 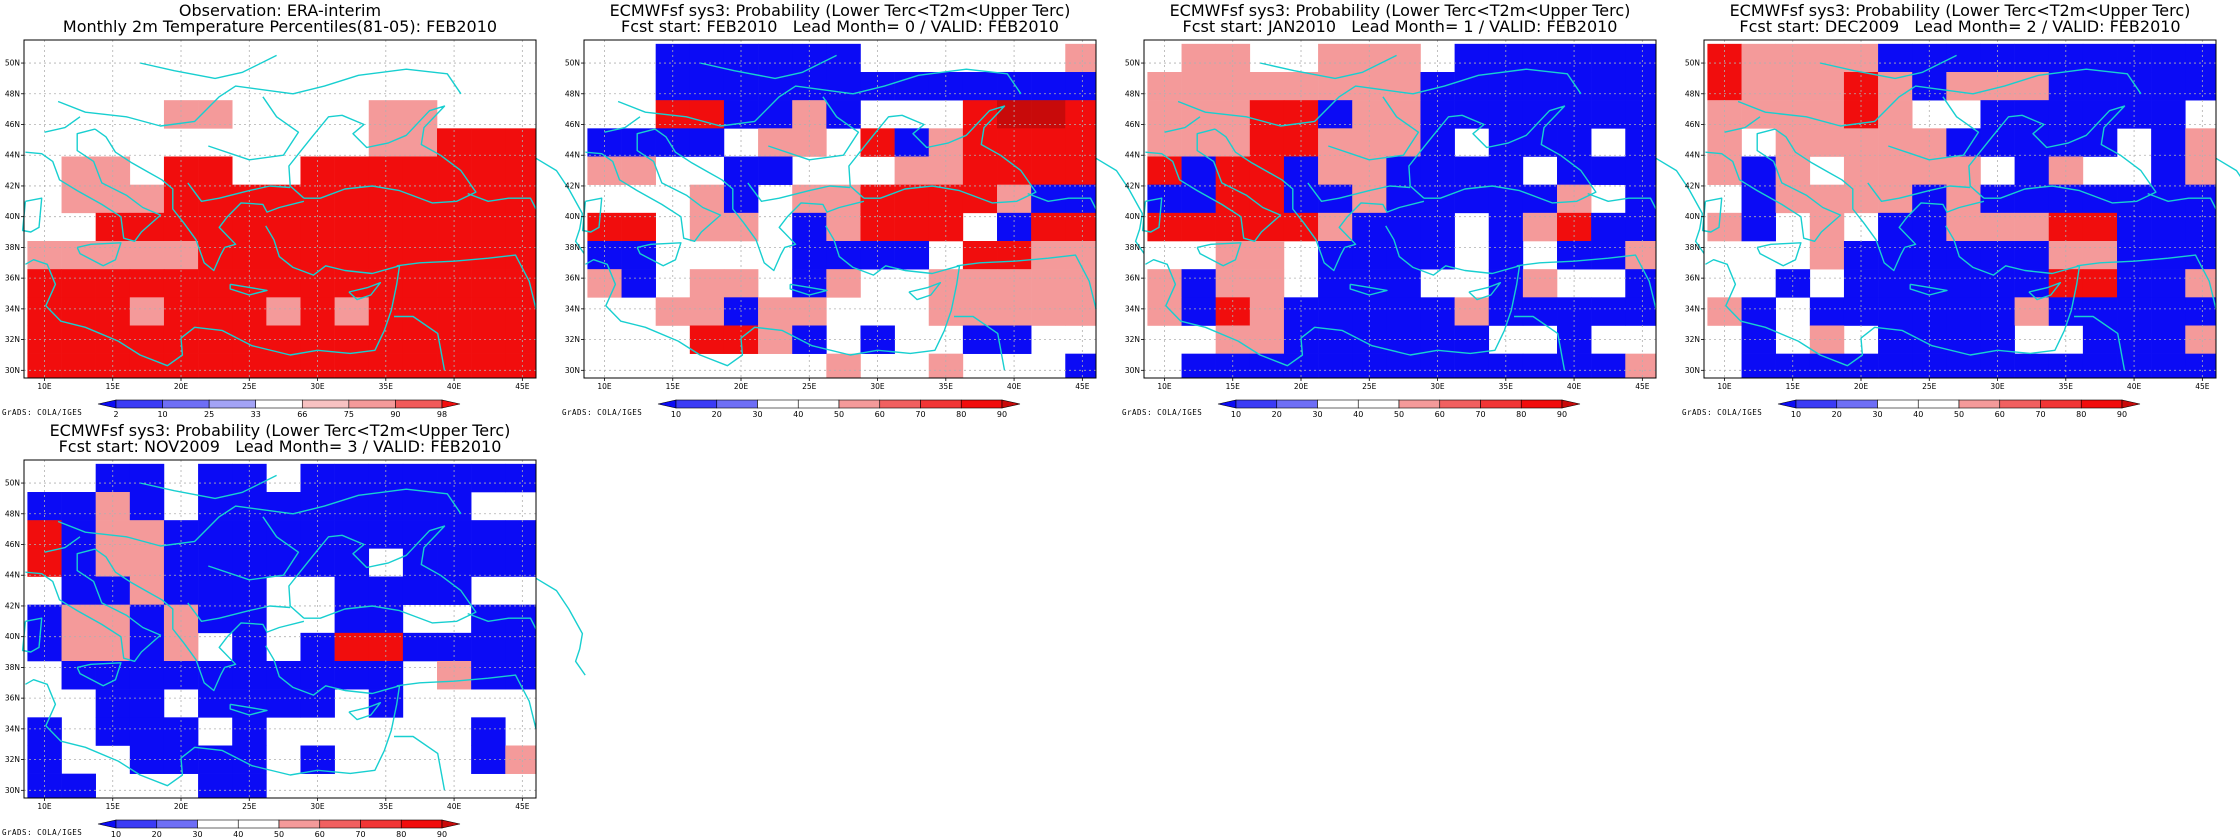 I want to click on lat-tick-label: 42N, so click(x=572, y=185).